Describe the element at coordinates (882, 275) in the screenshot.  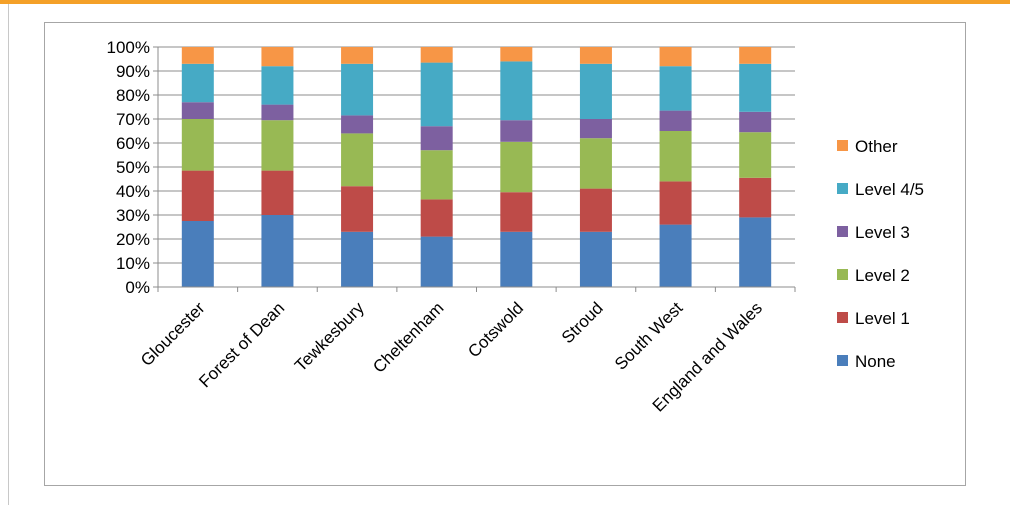
I see `legend-label: Level 2` at that location.